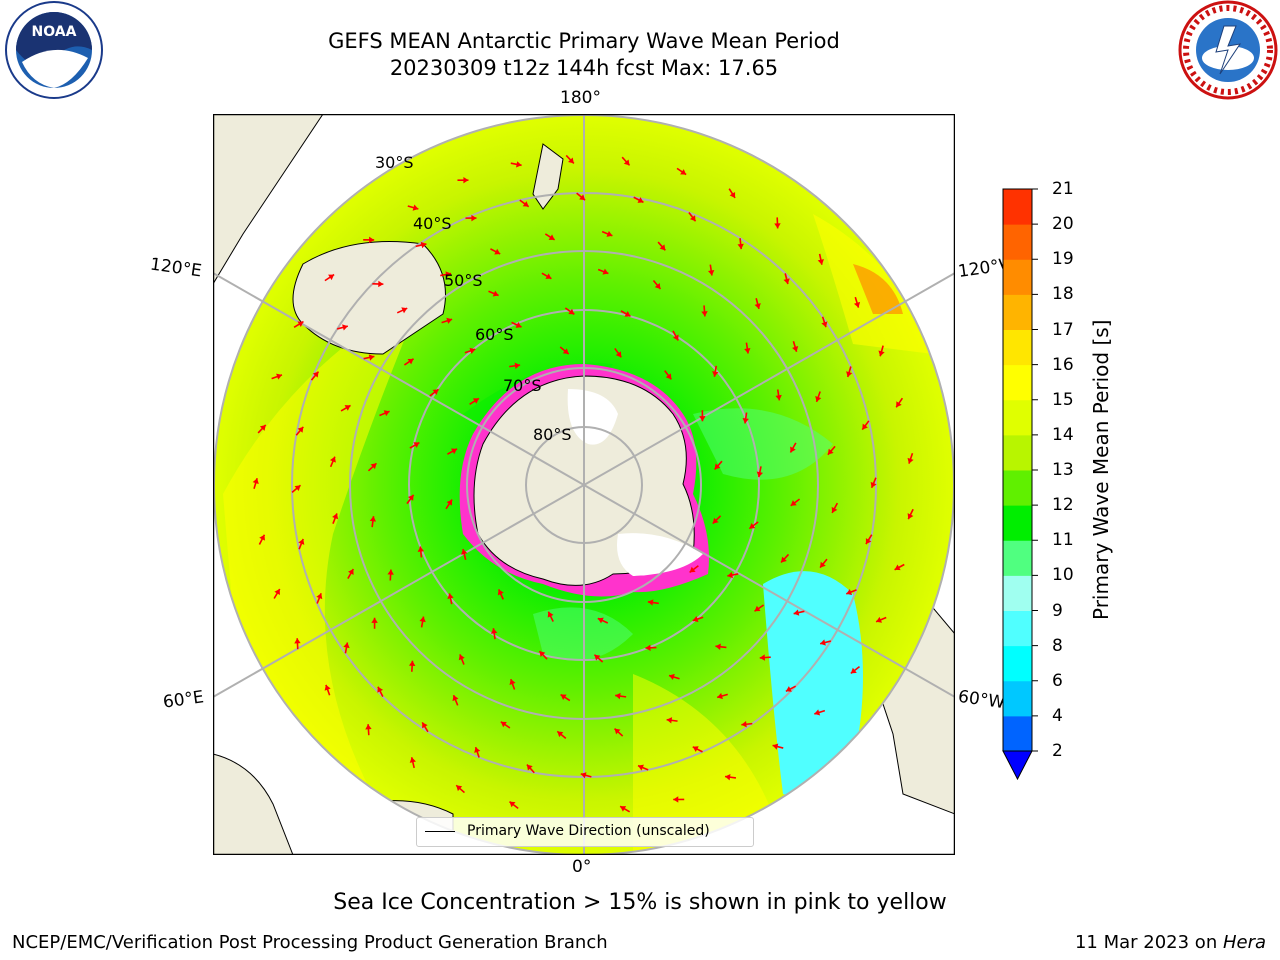 This screenshot has height=960, width=1280. Describe the element at coordinates (981, 700) in the screenshot. I see `lon-label-60w: 60°W` at that location.